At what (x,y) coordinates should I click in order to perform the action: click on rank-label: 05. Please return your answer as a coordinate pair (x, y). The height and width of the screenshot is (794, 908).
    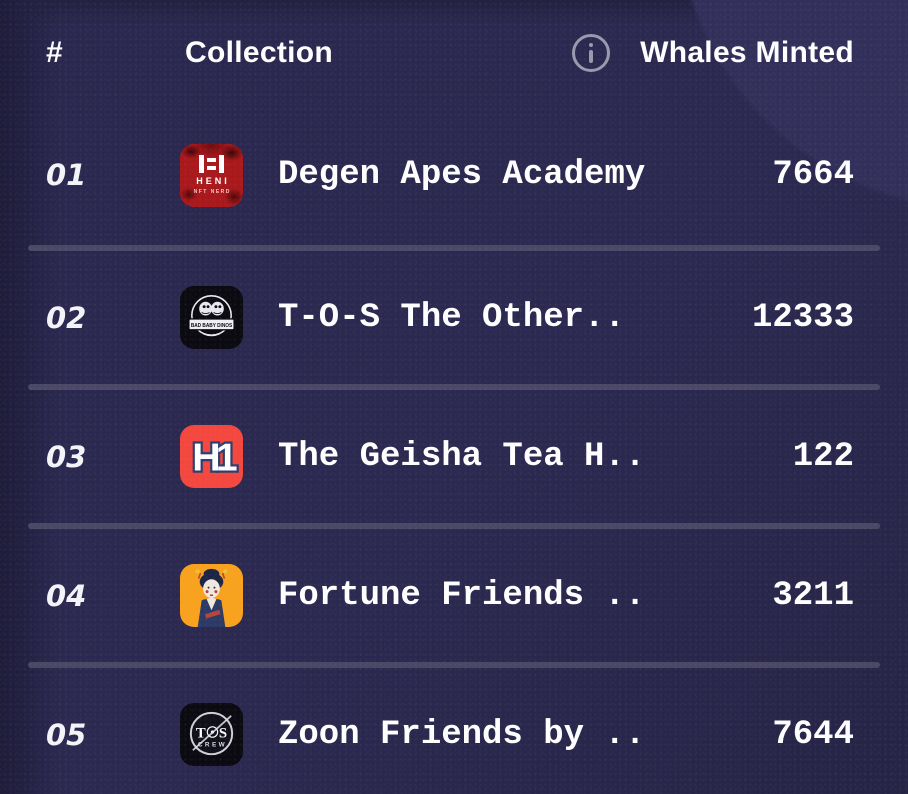
    Looking at the image, I should click on (66, 734).